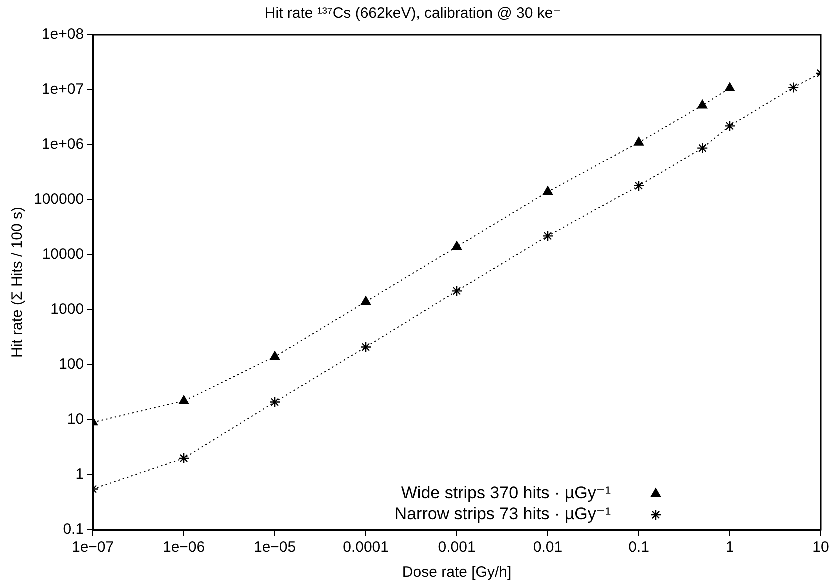 This screenshot has height=586, width=839. What do you see at coordinates (93, 547) in the screenshot?
I see `x-tick-label: 1e−07` at bounding box center [93, 547].